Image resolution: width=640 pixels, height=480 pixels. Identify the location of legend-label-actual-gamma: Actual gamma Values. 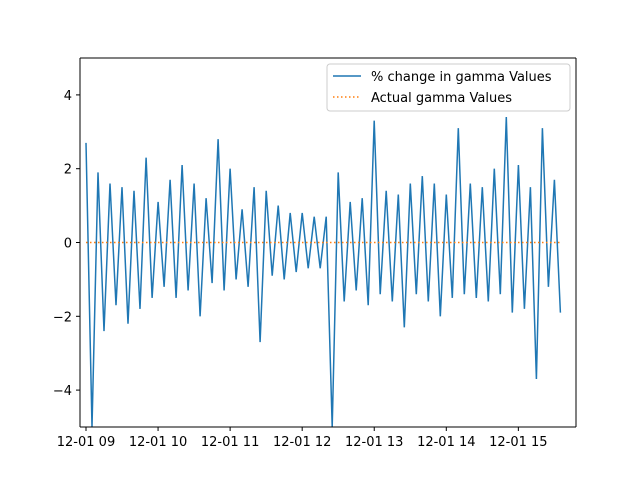
(441, 98).